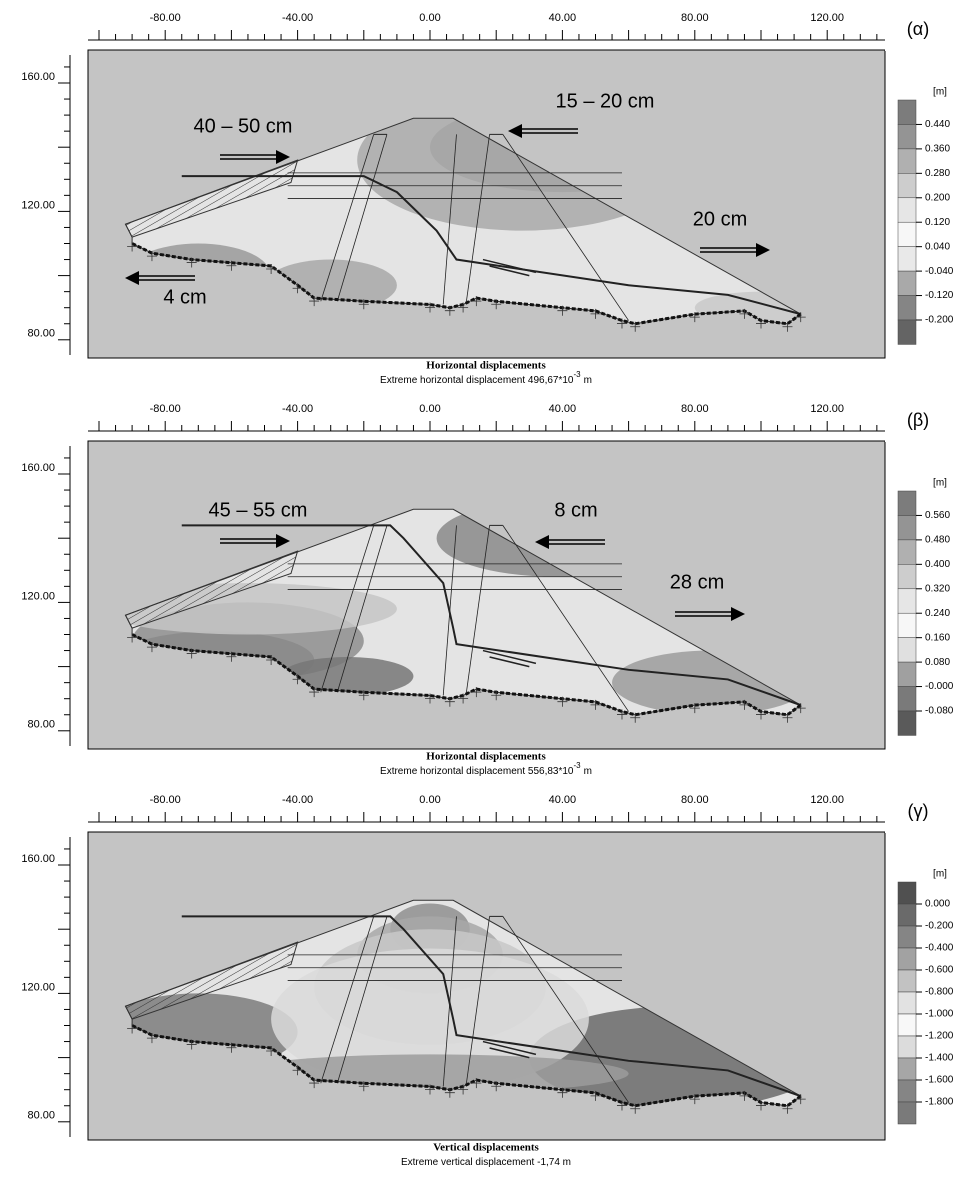 This screenshot has height=1186, width=975. What do you see at coordinates (297, 800) in the screenshot?
I see `x-tick-label: -40.00` at bounding box center [297, 800].